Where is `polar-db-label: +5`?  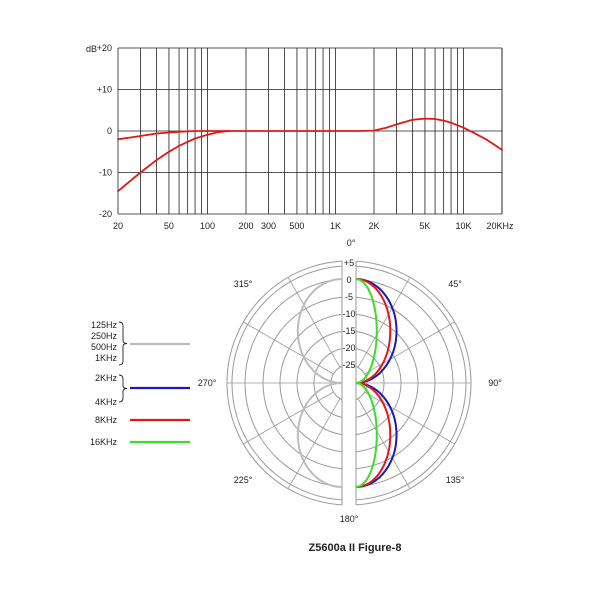 polar-db-label: +5 is located at coordinates (349, 263).